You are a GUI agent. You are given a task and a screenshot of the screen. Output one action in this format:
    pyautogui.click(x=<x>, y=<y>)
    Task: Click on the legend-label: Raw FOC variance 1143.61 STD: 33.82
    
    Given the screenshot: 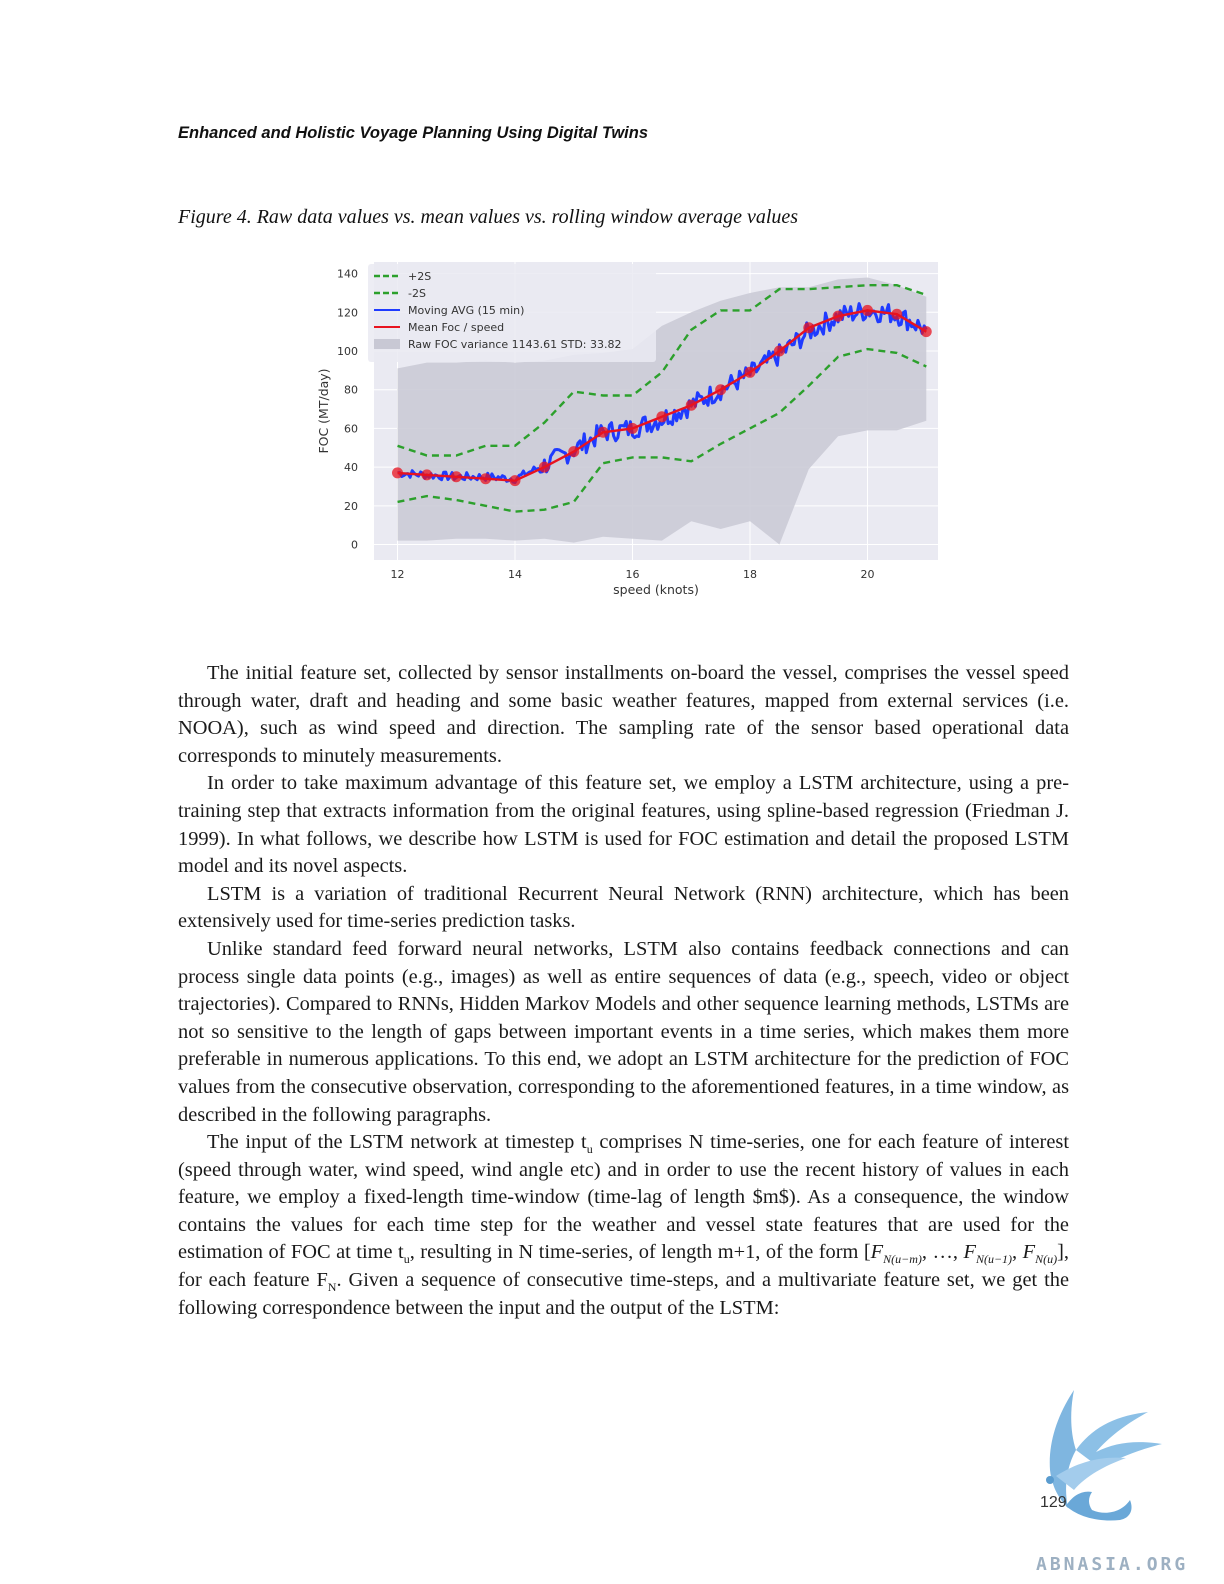 What is the action you would take?
    pyautogui.click(x=515, y=344)
    